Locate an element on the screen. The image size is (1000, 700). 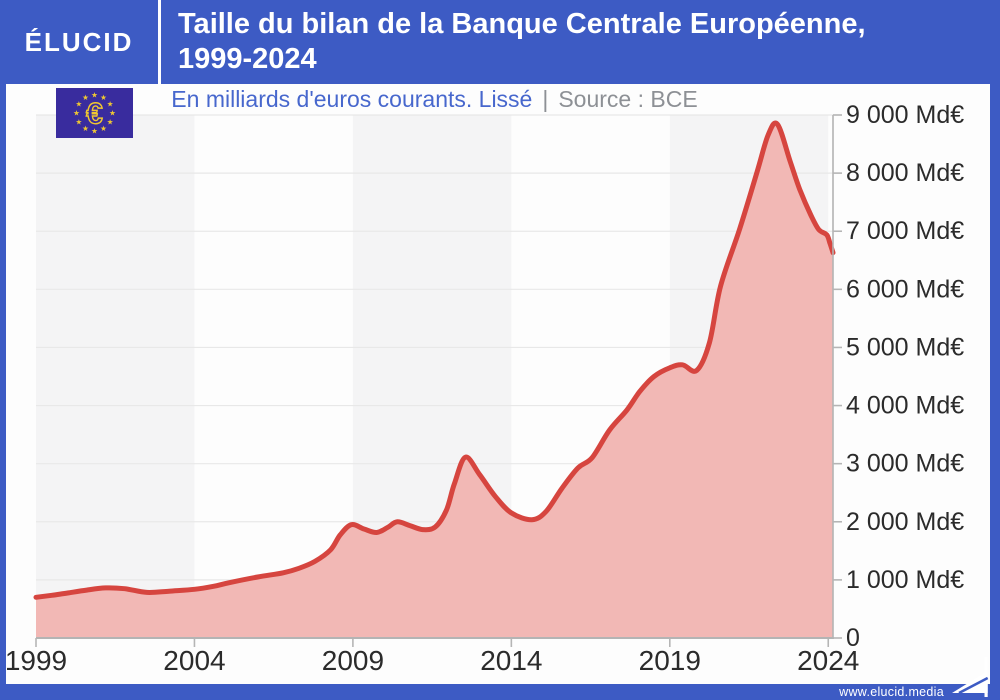
subtitle-units: En milliards d'euros courants. Lissé is located at coordinates (352, 99).